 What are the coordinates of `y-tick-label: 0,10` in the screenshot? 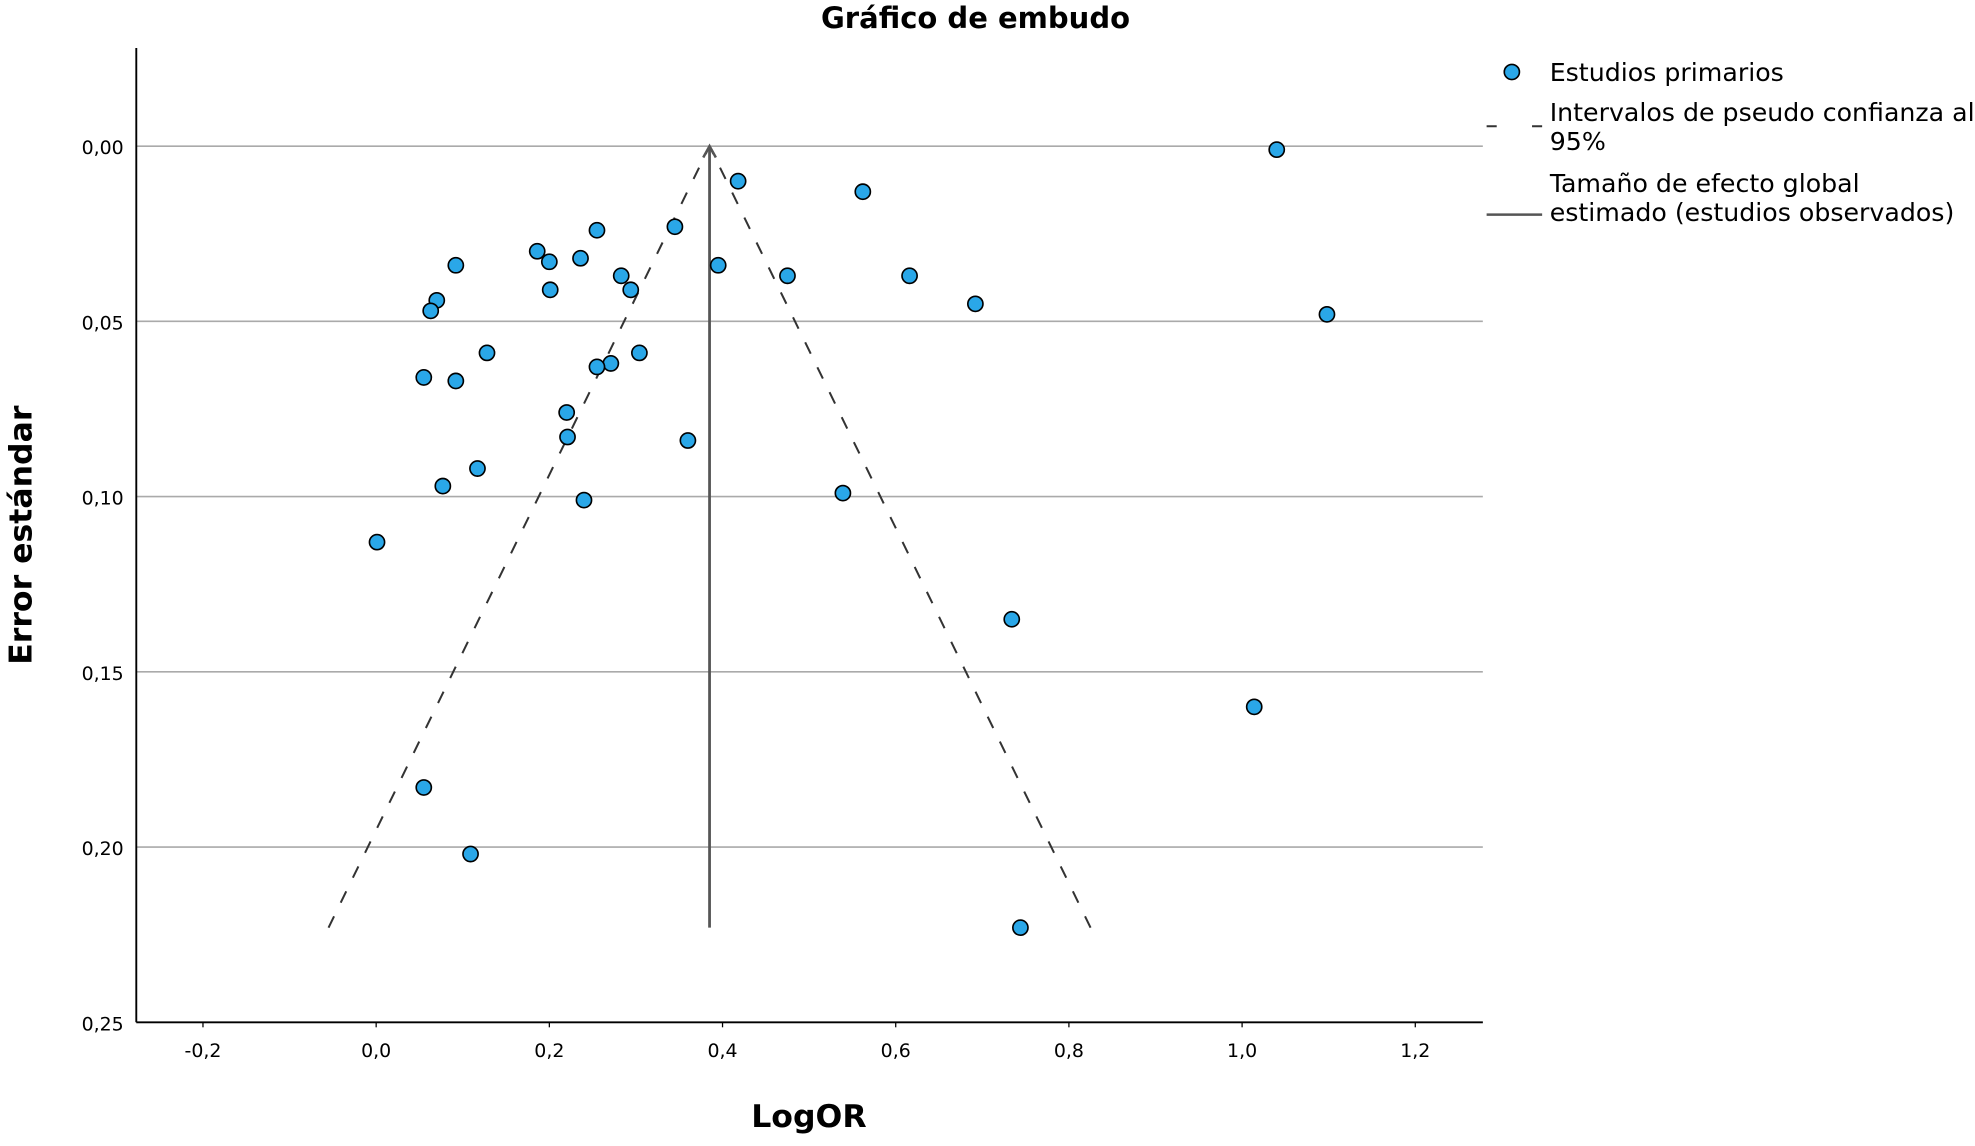 It's located at (103, 499).